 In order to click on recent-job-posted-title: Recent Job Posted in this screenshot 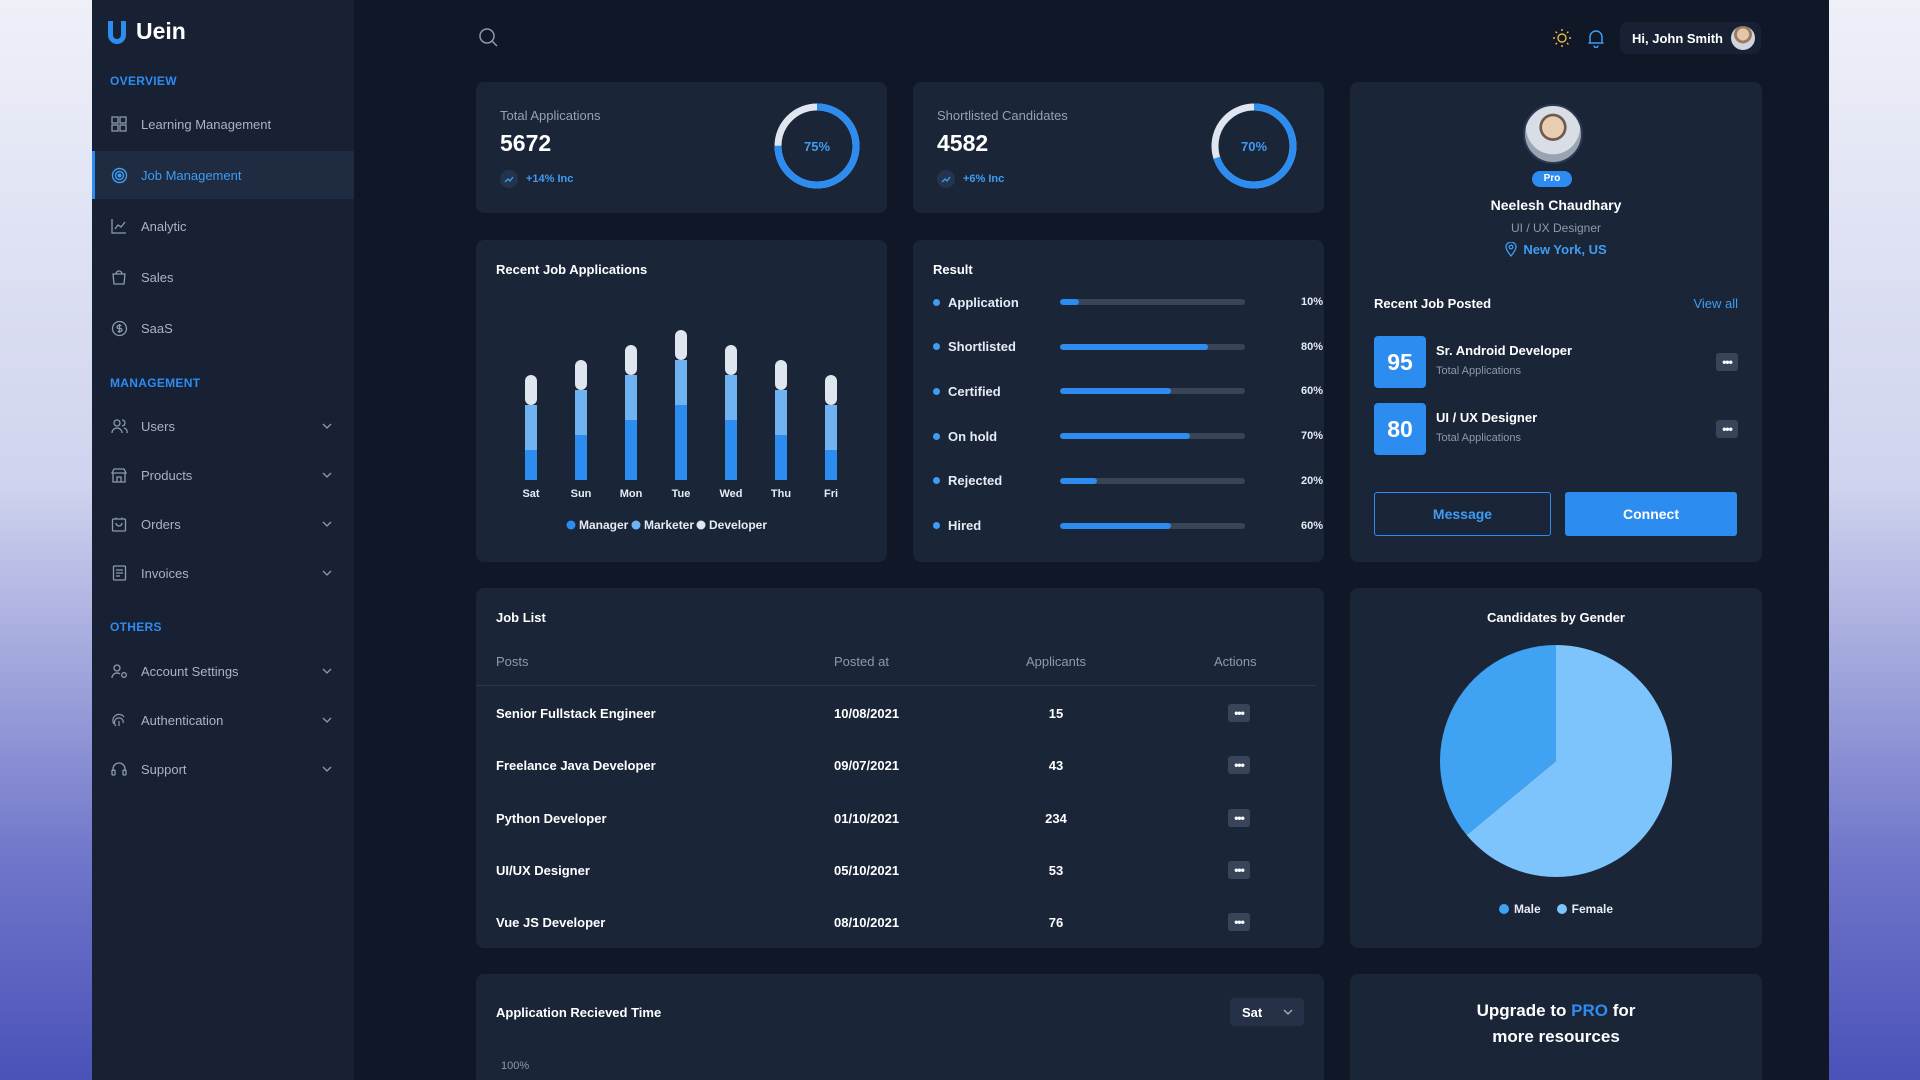, I will do `click(1433, 303)`.